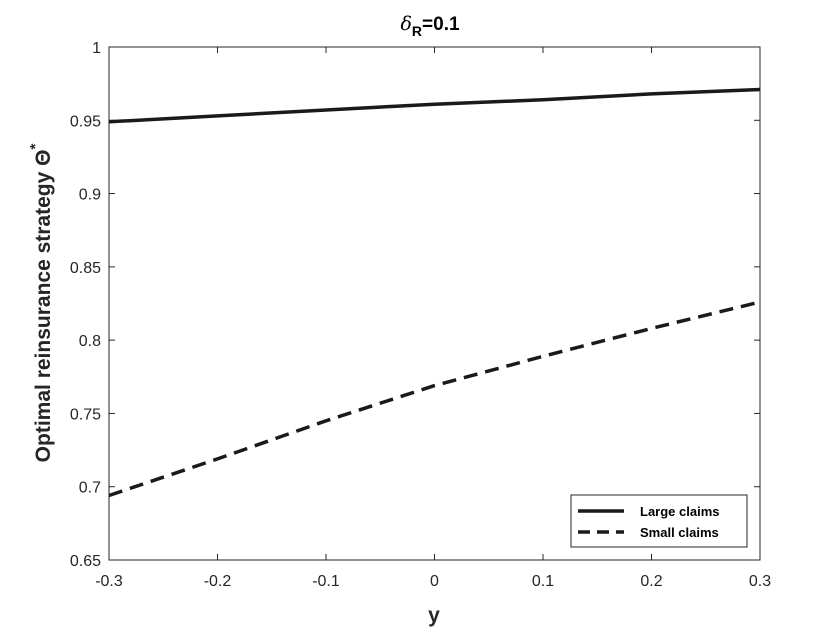  What do you see at coordinates (90, 341) in the screenshot?
I see `y-tick-label: 0.8` at bounding box center [90, 341].